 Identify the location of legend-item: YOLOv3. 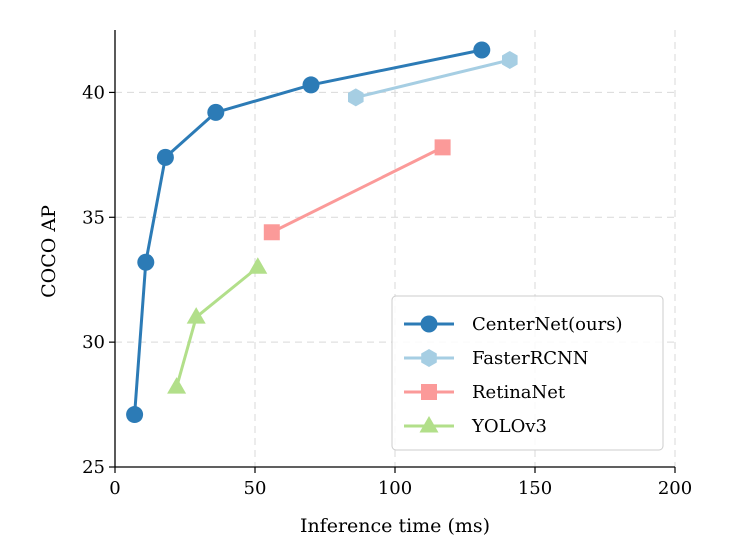
(475, 426).